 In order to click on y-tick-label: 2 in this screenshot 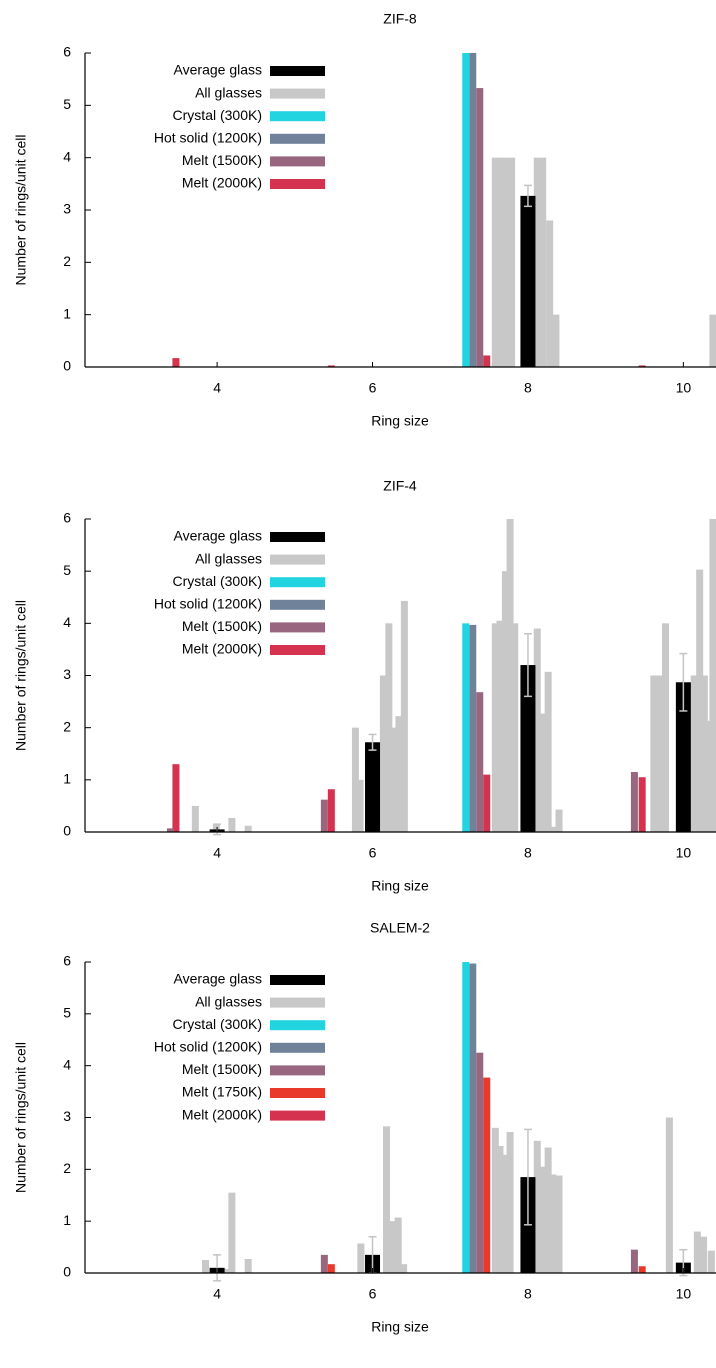, I will do `click(67, 726)`.